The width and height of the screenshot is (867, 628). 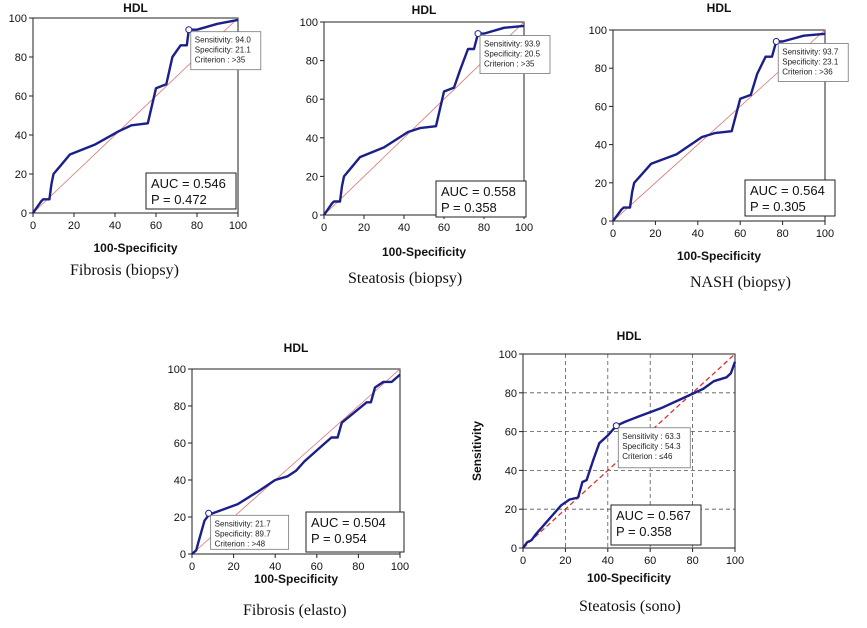 I want to click on criterion-annotation-line: Specificity: 21.1, so click(x=223, y=50).